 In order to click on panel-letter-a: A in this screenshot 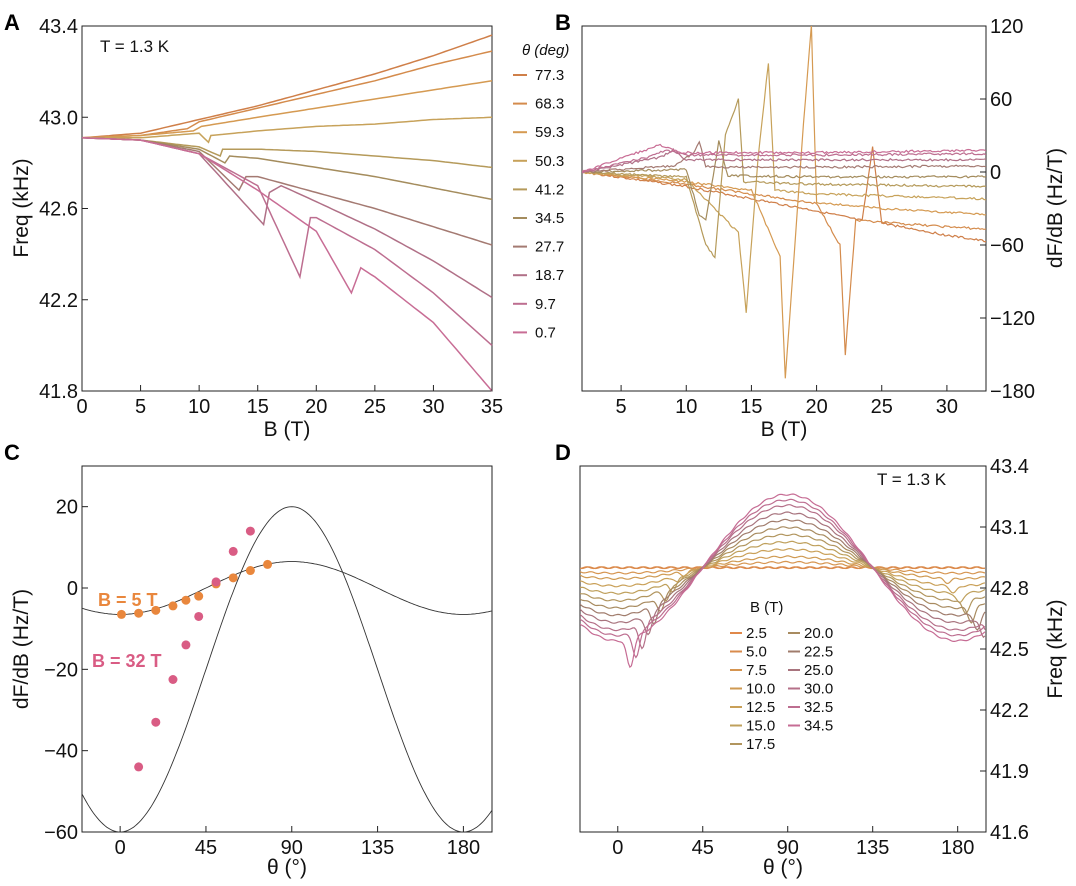, I will do `click(12, 22)`.